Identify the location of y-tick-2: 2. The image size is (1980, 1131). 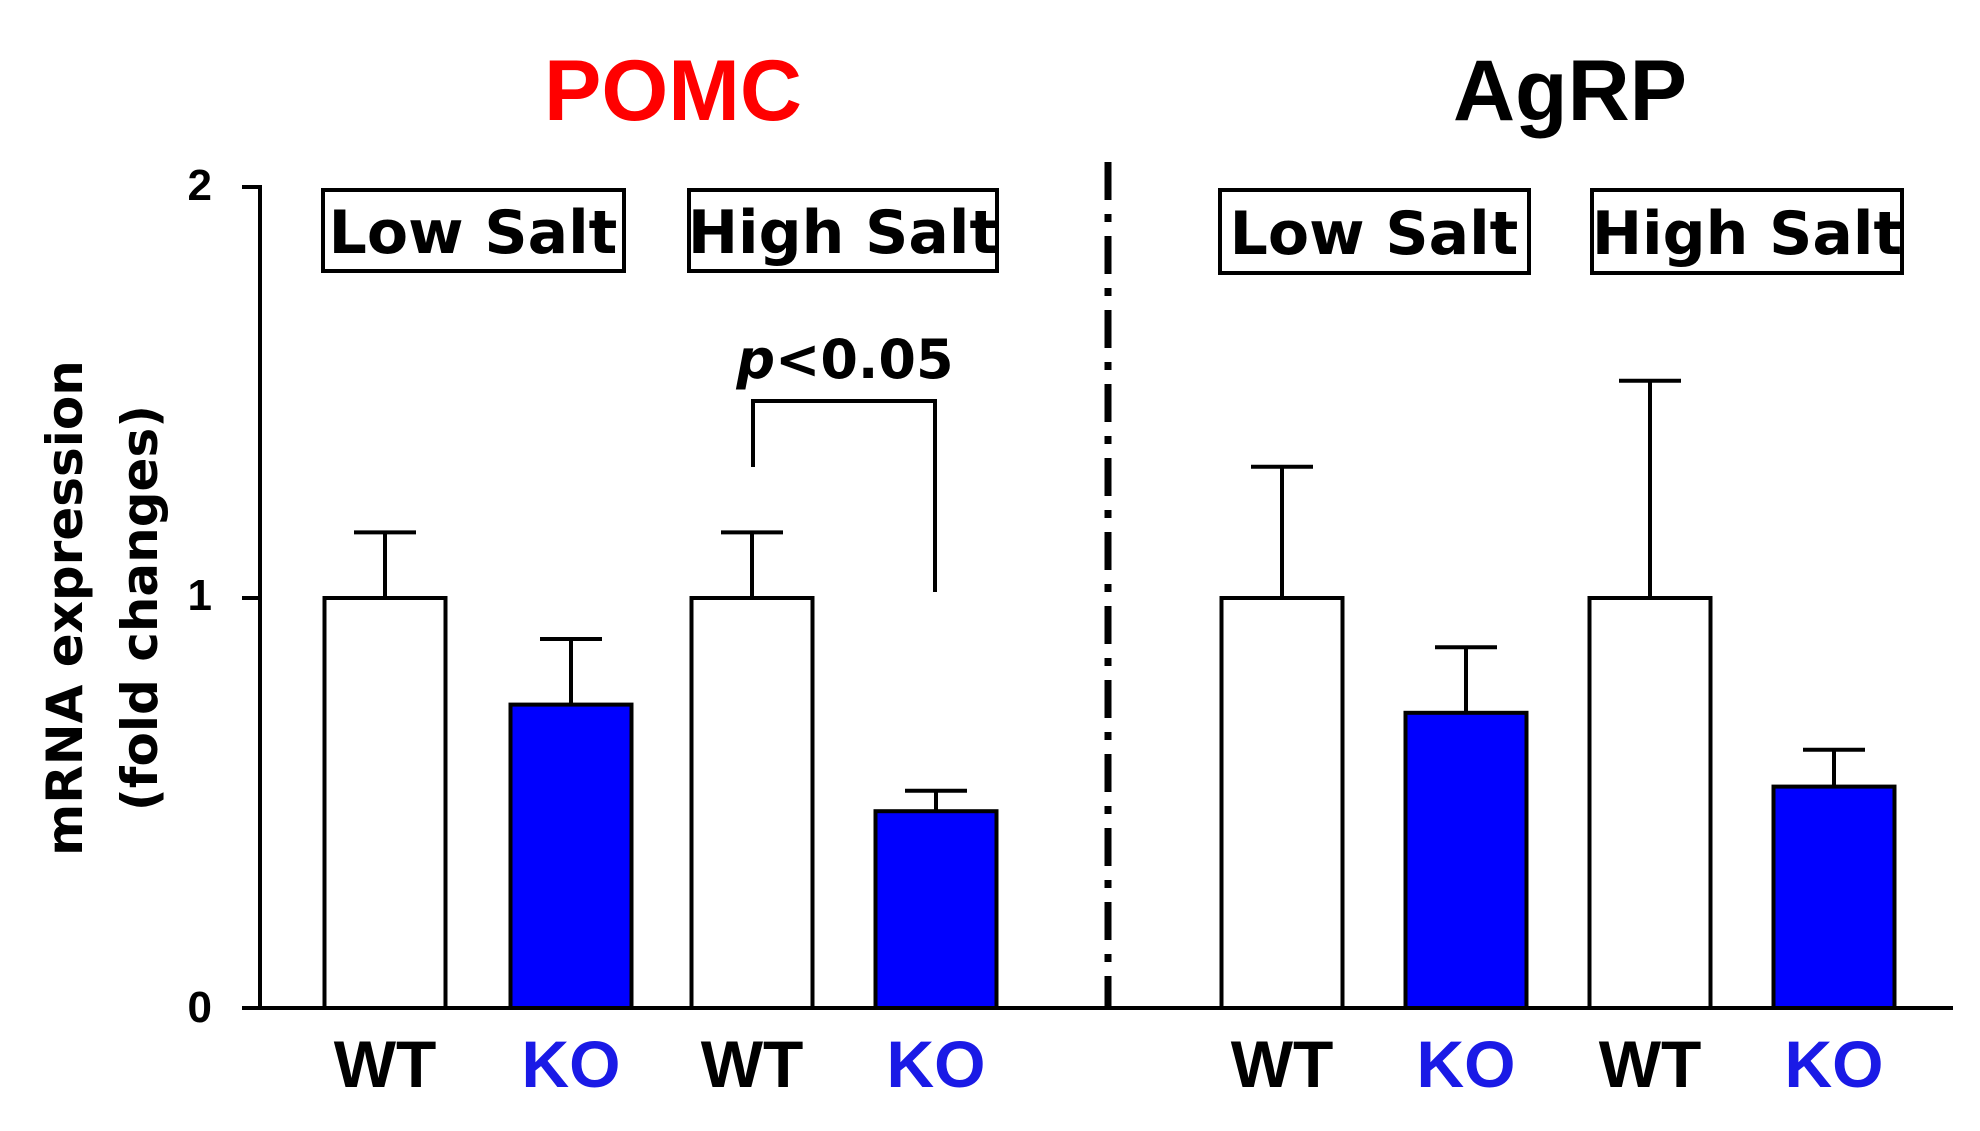
(200, 185).